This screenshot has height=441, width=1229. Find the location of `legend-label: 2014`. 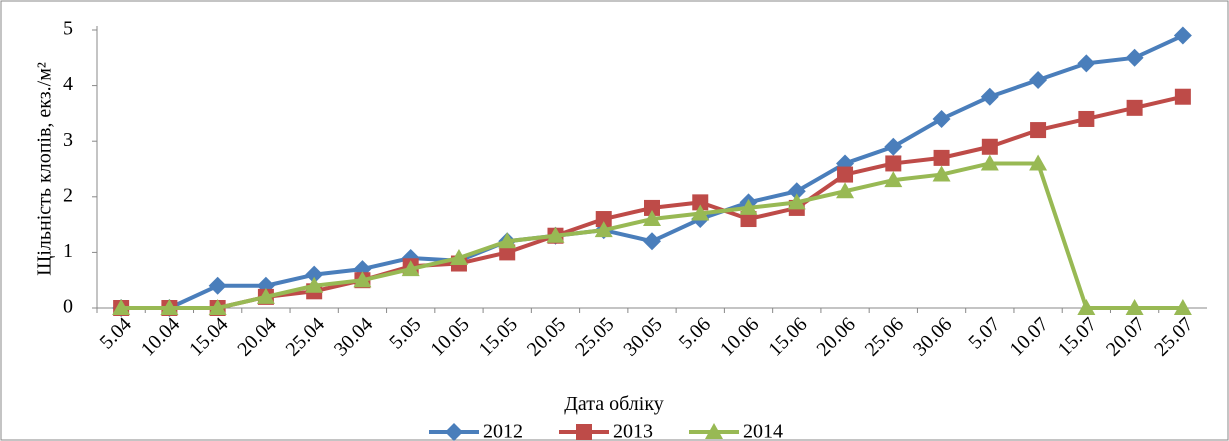

legend-label: 2014 is located at coordinates (763, 431).